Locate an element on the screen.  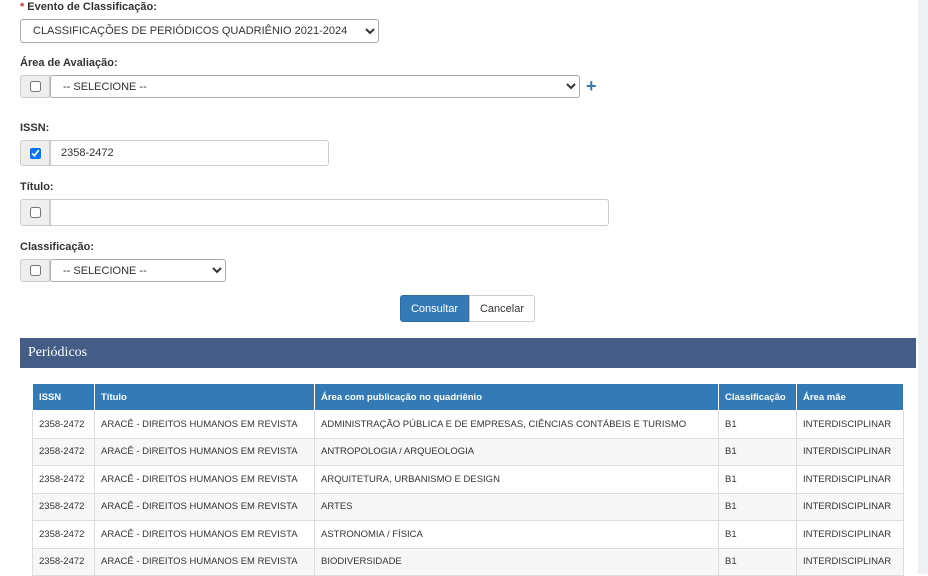
event-label-text: Evento de Classificação: is located at coordinates (92, 7).